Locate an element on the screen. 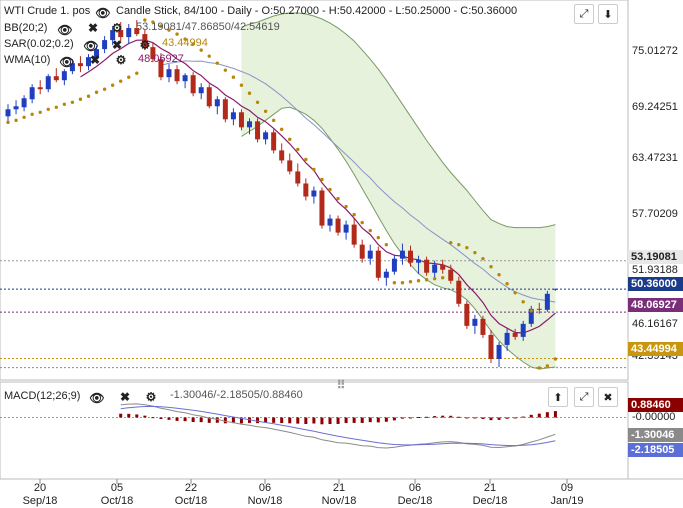  arrow-down-icon: ⬇ is located at coordinates (608, 14).